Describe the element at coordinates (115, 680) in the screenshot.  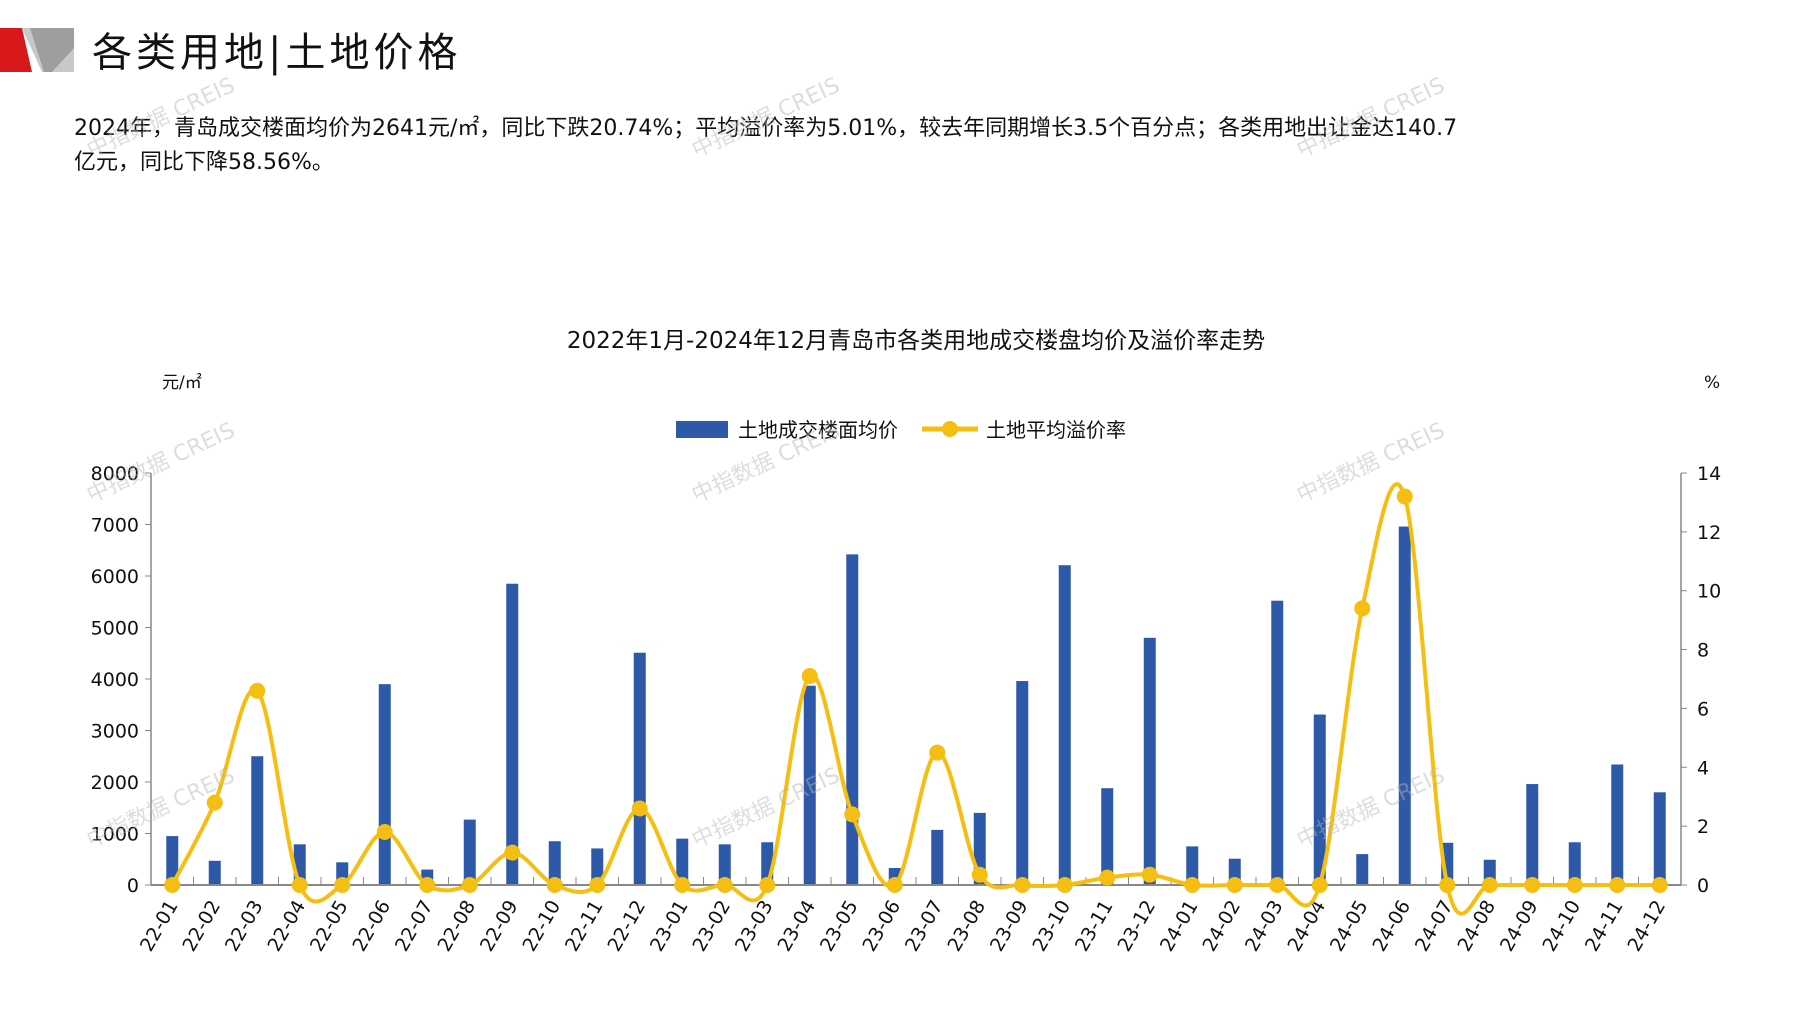
I see `left-tick-label: 4000` at that location.